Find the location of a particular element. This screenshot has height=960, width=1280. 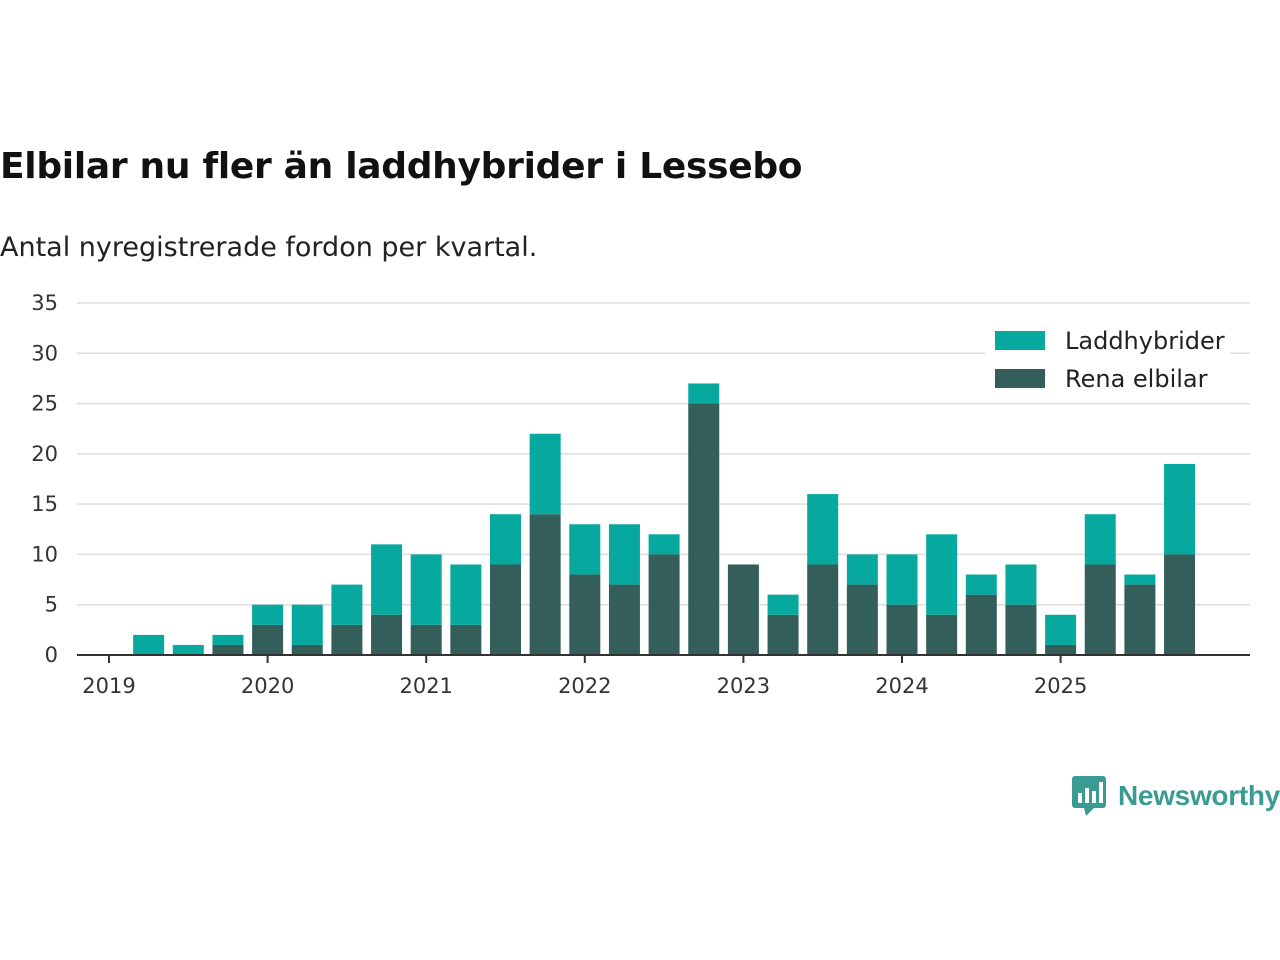

y-tick-label: 5 is located at coordinates (51, 605).